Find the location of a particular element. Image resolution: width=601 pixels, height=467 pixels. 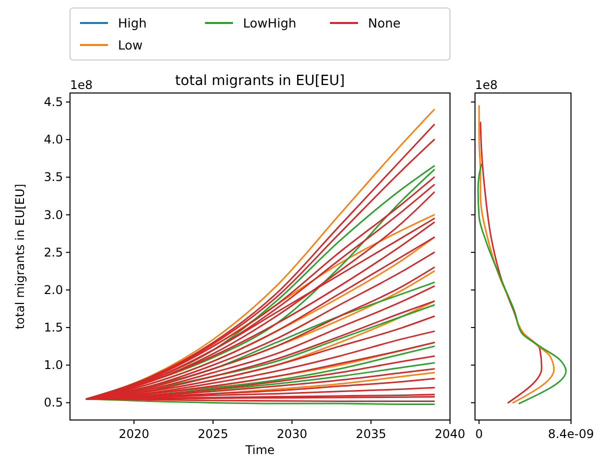

y-tick-label: 2.5 is located at coordinates (53, 252).